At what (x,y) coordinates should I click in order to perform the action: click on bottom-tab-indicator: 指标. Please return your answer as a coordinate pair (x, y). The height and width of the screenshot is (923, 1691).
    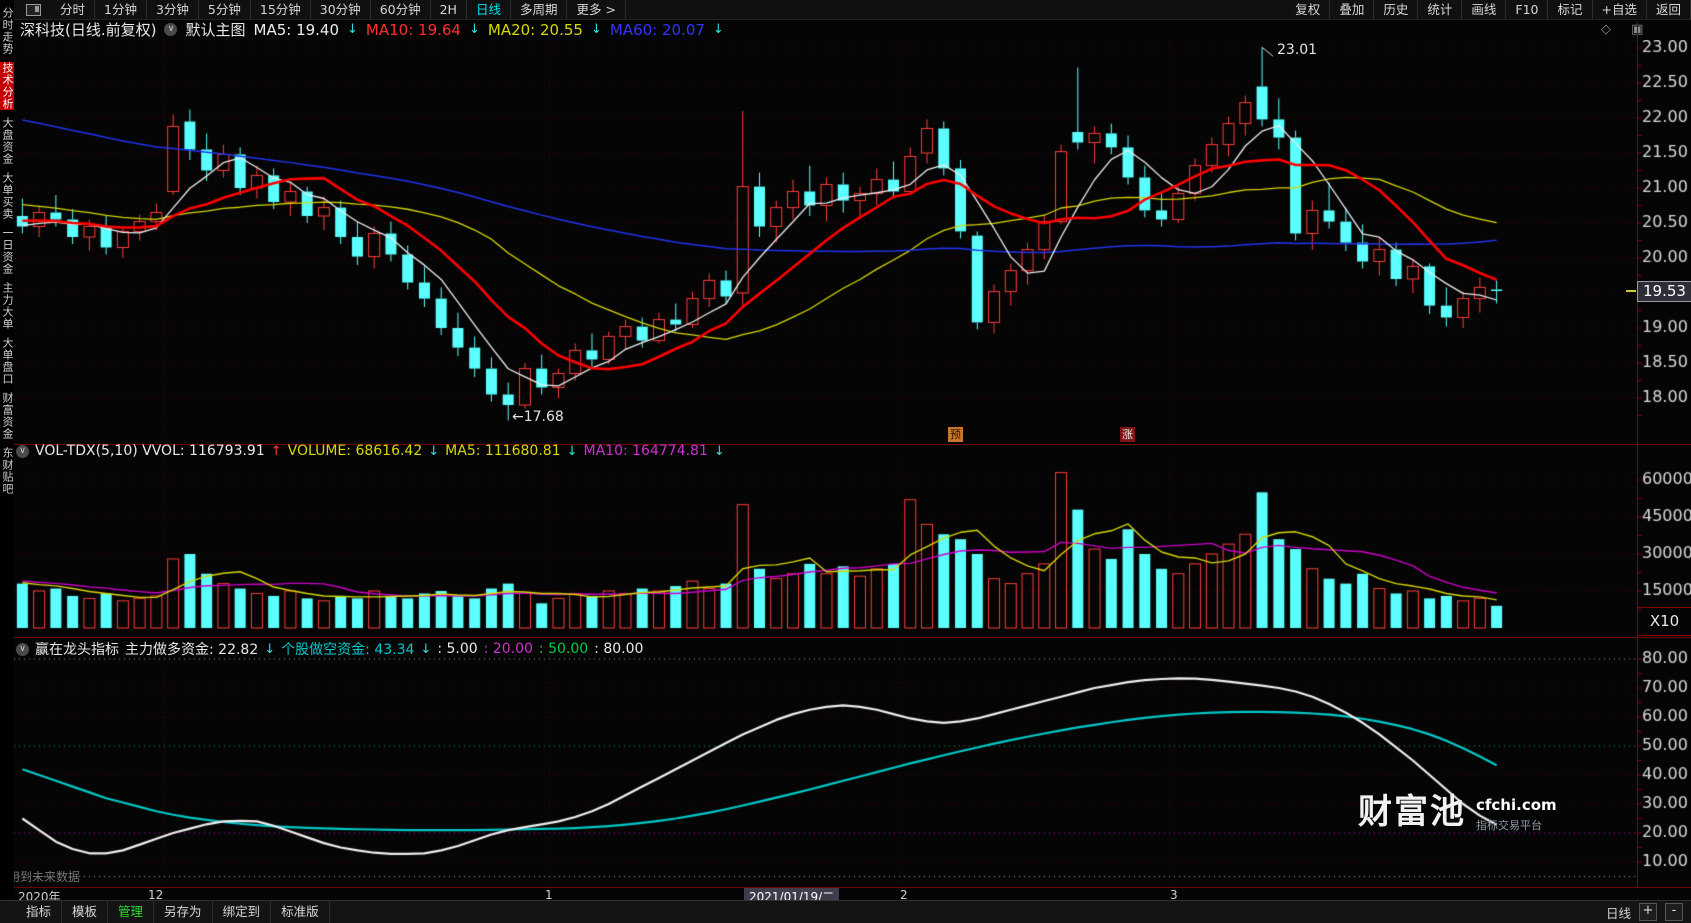
    Looking at the image, I should click on (39, 912).